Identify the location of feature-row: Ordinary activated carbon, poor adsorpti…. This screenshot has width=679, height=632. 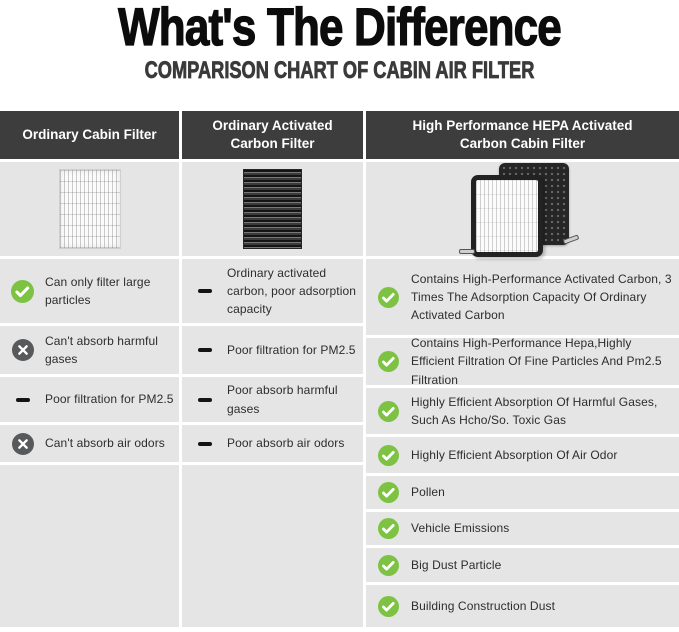
(272, 291).